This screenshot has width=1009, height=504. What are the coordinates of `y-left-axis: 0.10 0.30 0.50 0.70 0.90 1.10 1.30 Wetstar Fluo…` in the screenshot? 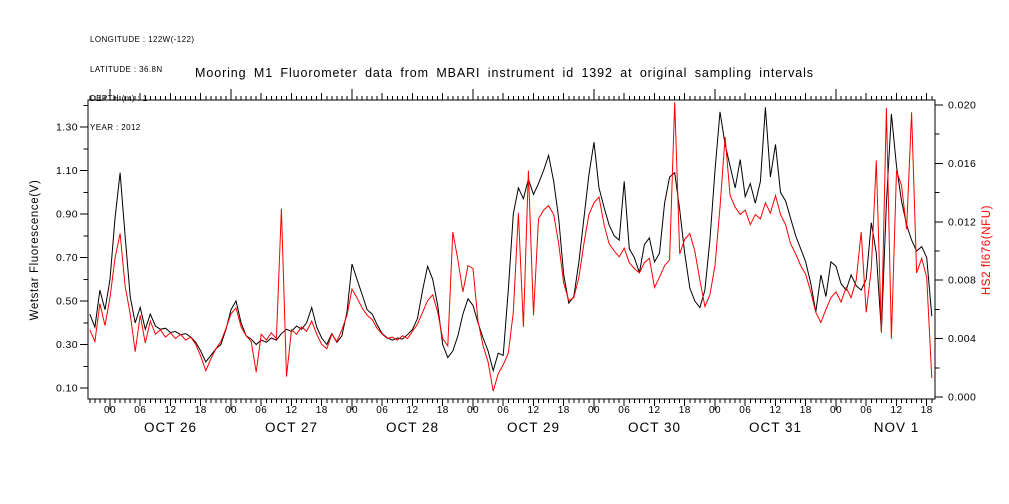 It's located at (58, 249).